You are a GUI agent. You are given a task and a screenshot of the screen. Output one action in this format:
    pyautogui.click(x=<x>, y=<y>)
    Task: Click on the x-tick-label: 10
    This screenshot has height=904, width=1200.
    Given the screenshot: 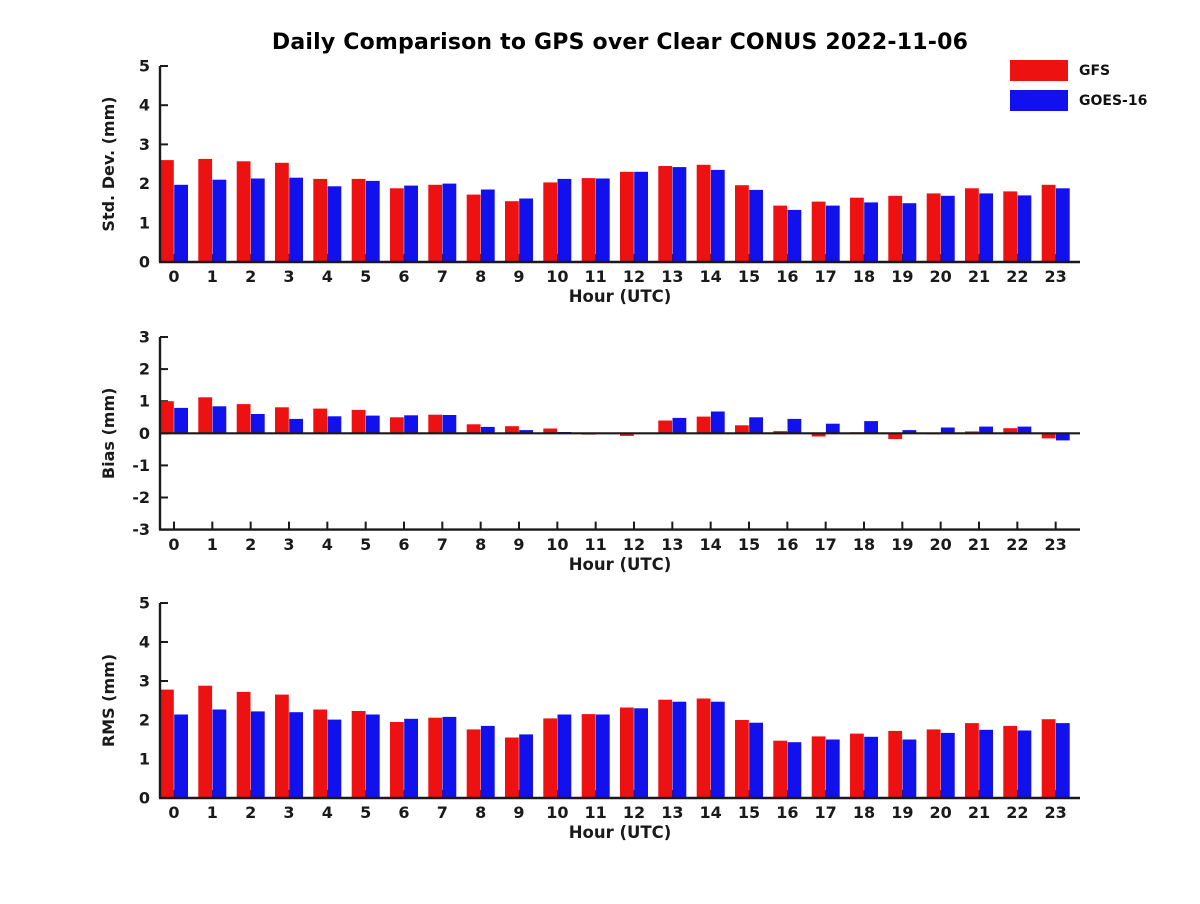 What is the action you would take?
    pyautogui.click(x=557, y=812)
    